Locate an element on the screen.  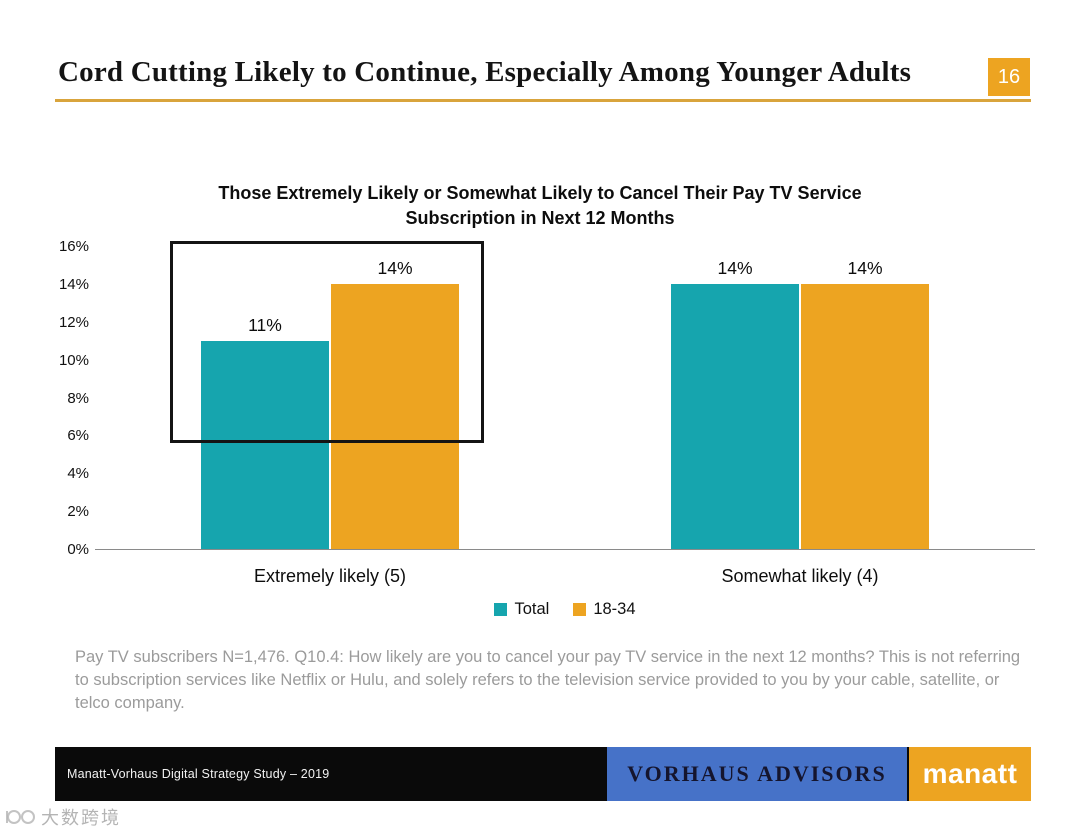
x-axis-category-label: Somewhat likely (4) is located at coordinates (800, 576).